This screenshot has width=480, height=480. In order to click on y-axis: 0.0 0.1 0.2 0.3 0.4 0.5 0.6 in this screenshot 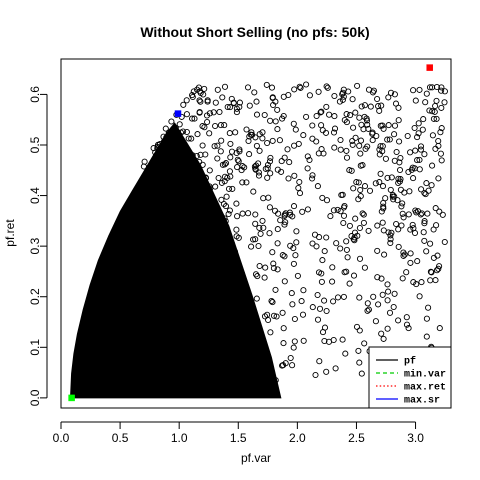, I will do `click(38, 246)`.